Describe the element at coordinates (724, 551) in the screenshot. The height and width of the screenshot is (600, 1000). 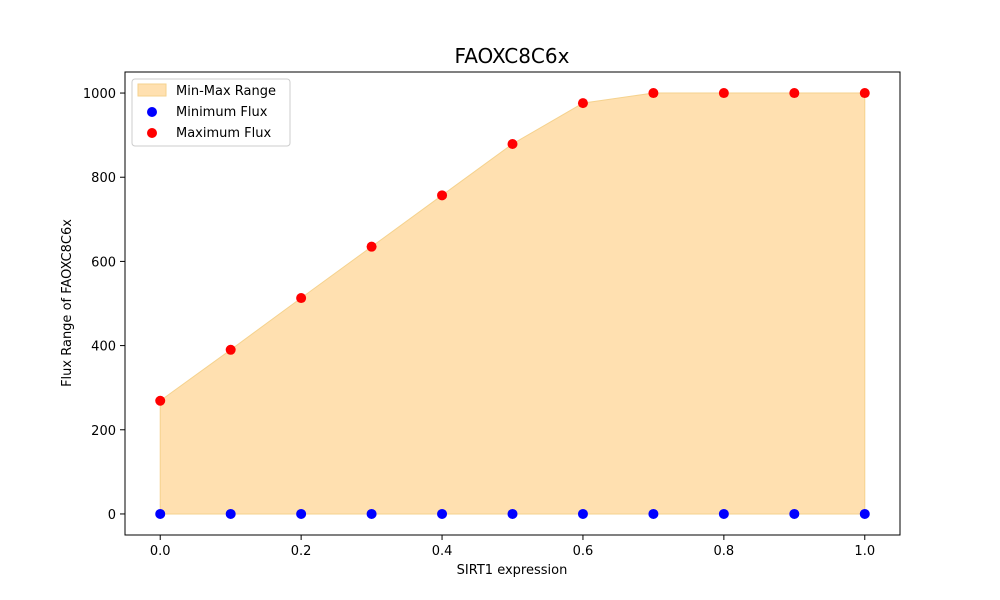
I see `x-tick-label: 0.8` at that location.